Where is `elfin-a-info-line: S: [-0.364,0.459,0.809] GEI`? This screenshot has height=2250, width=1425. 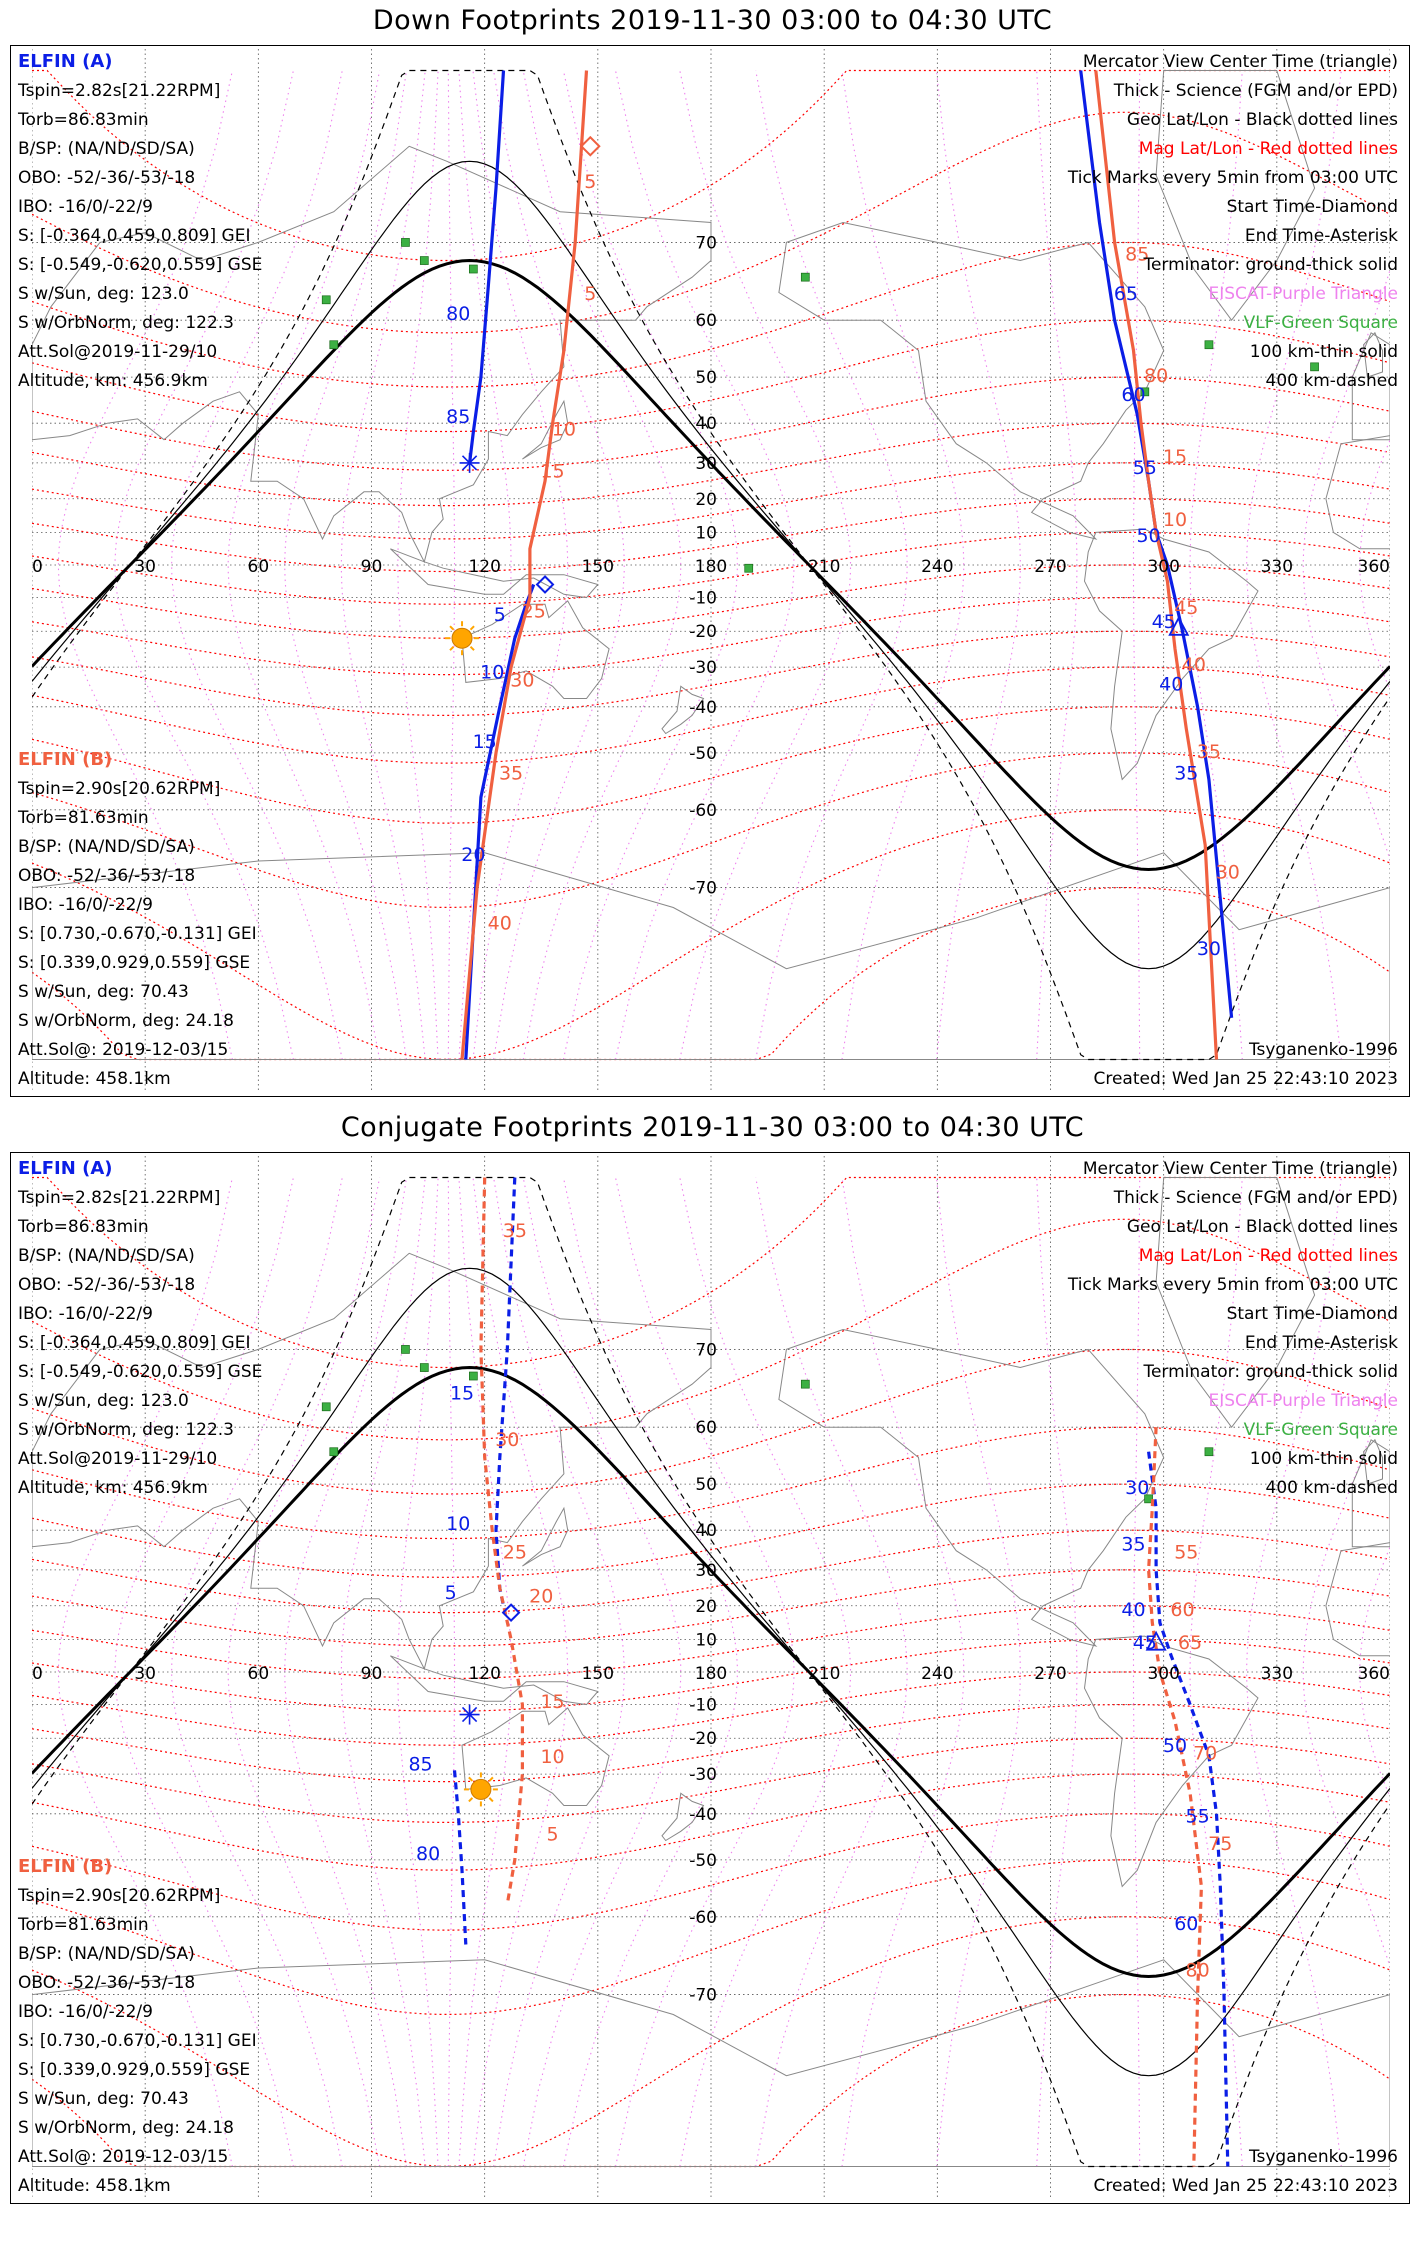 elfin-a-info-line: S: [-0.364,0.459,0.809] GEI is located at coordinates (134, 1343).